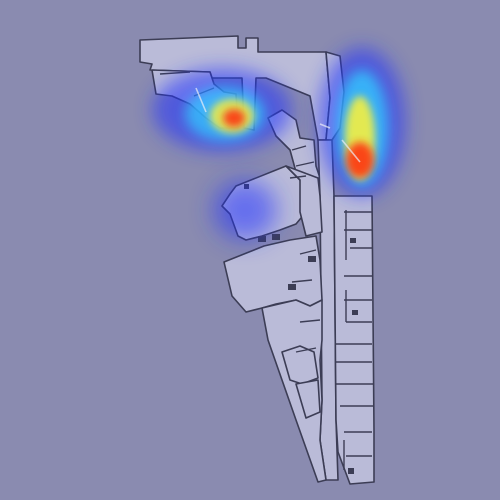 This screenshot has width=500, height=500. Describe the element at coordinates (294, 391) in the screenshot. I see `south-diagonal-wing` at that location.